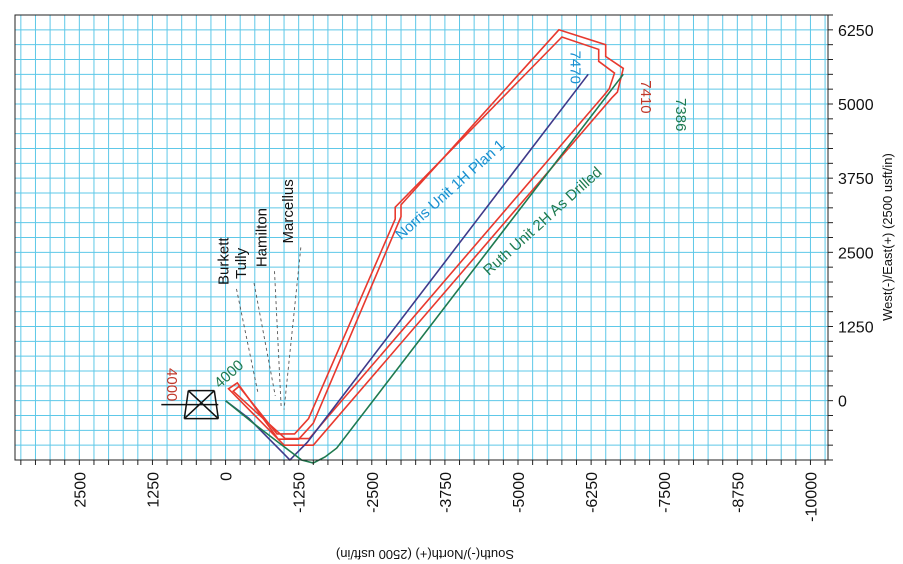 The height and width of the screenshot is (564, 903). I want to click on formation-label-tully: Tully, so click(241, 263).